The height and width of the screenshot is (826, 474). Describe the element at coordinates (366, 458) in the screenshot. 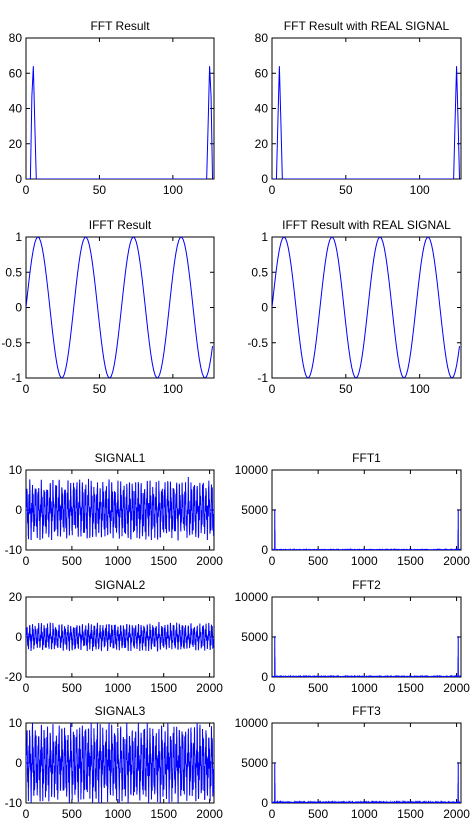

I see `chart-title: FFT1` at that location.